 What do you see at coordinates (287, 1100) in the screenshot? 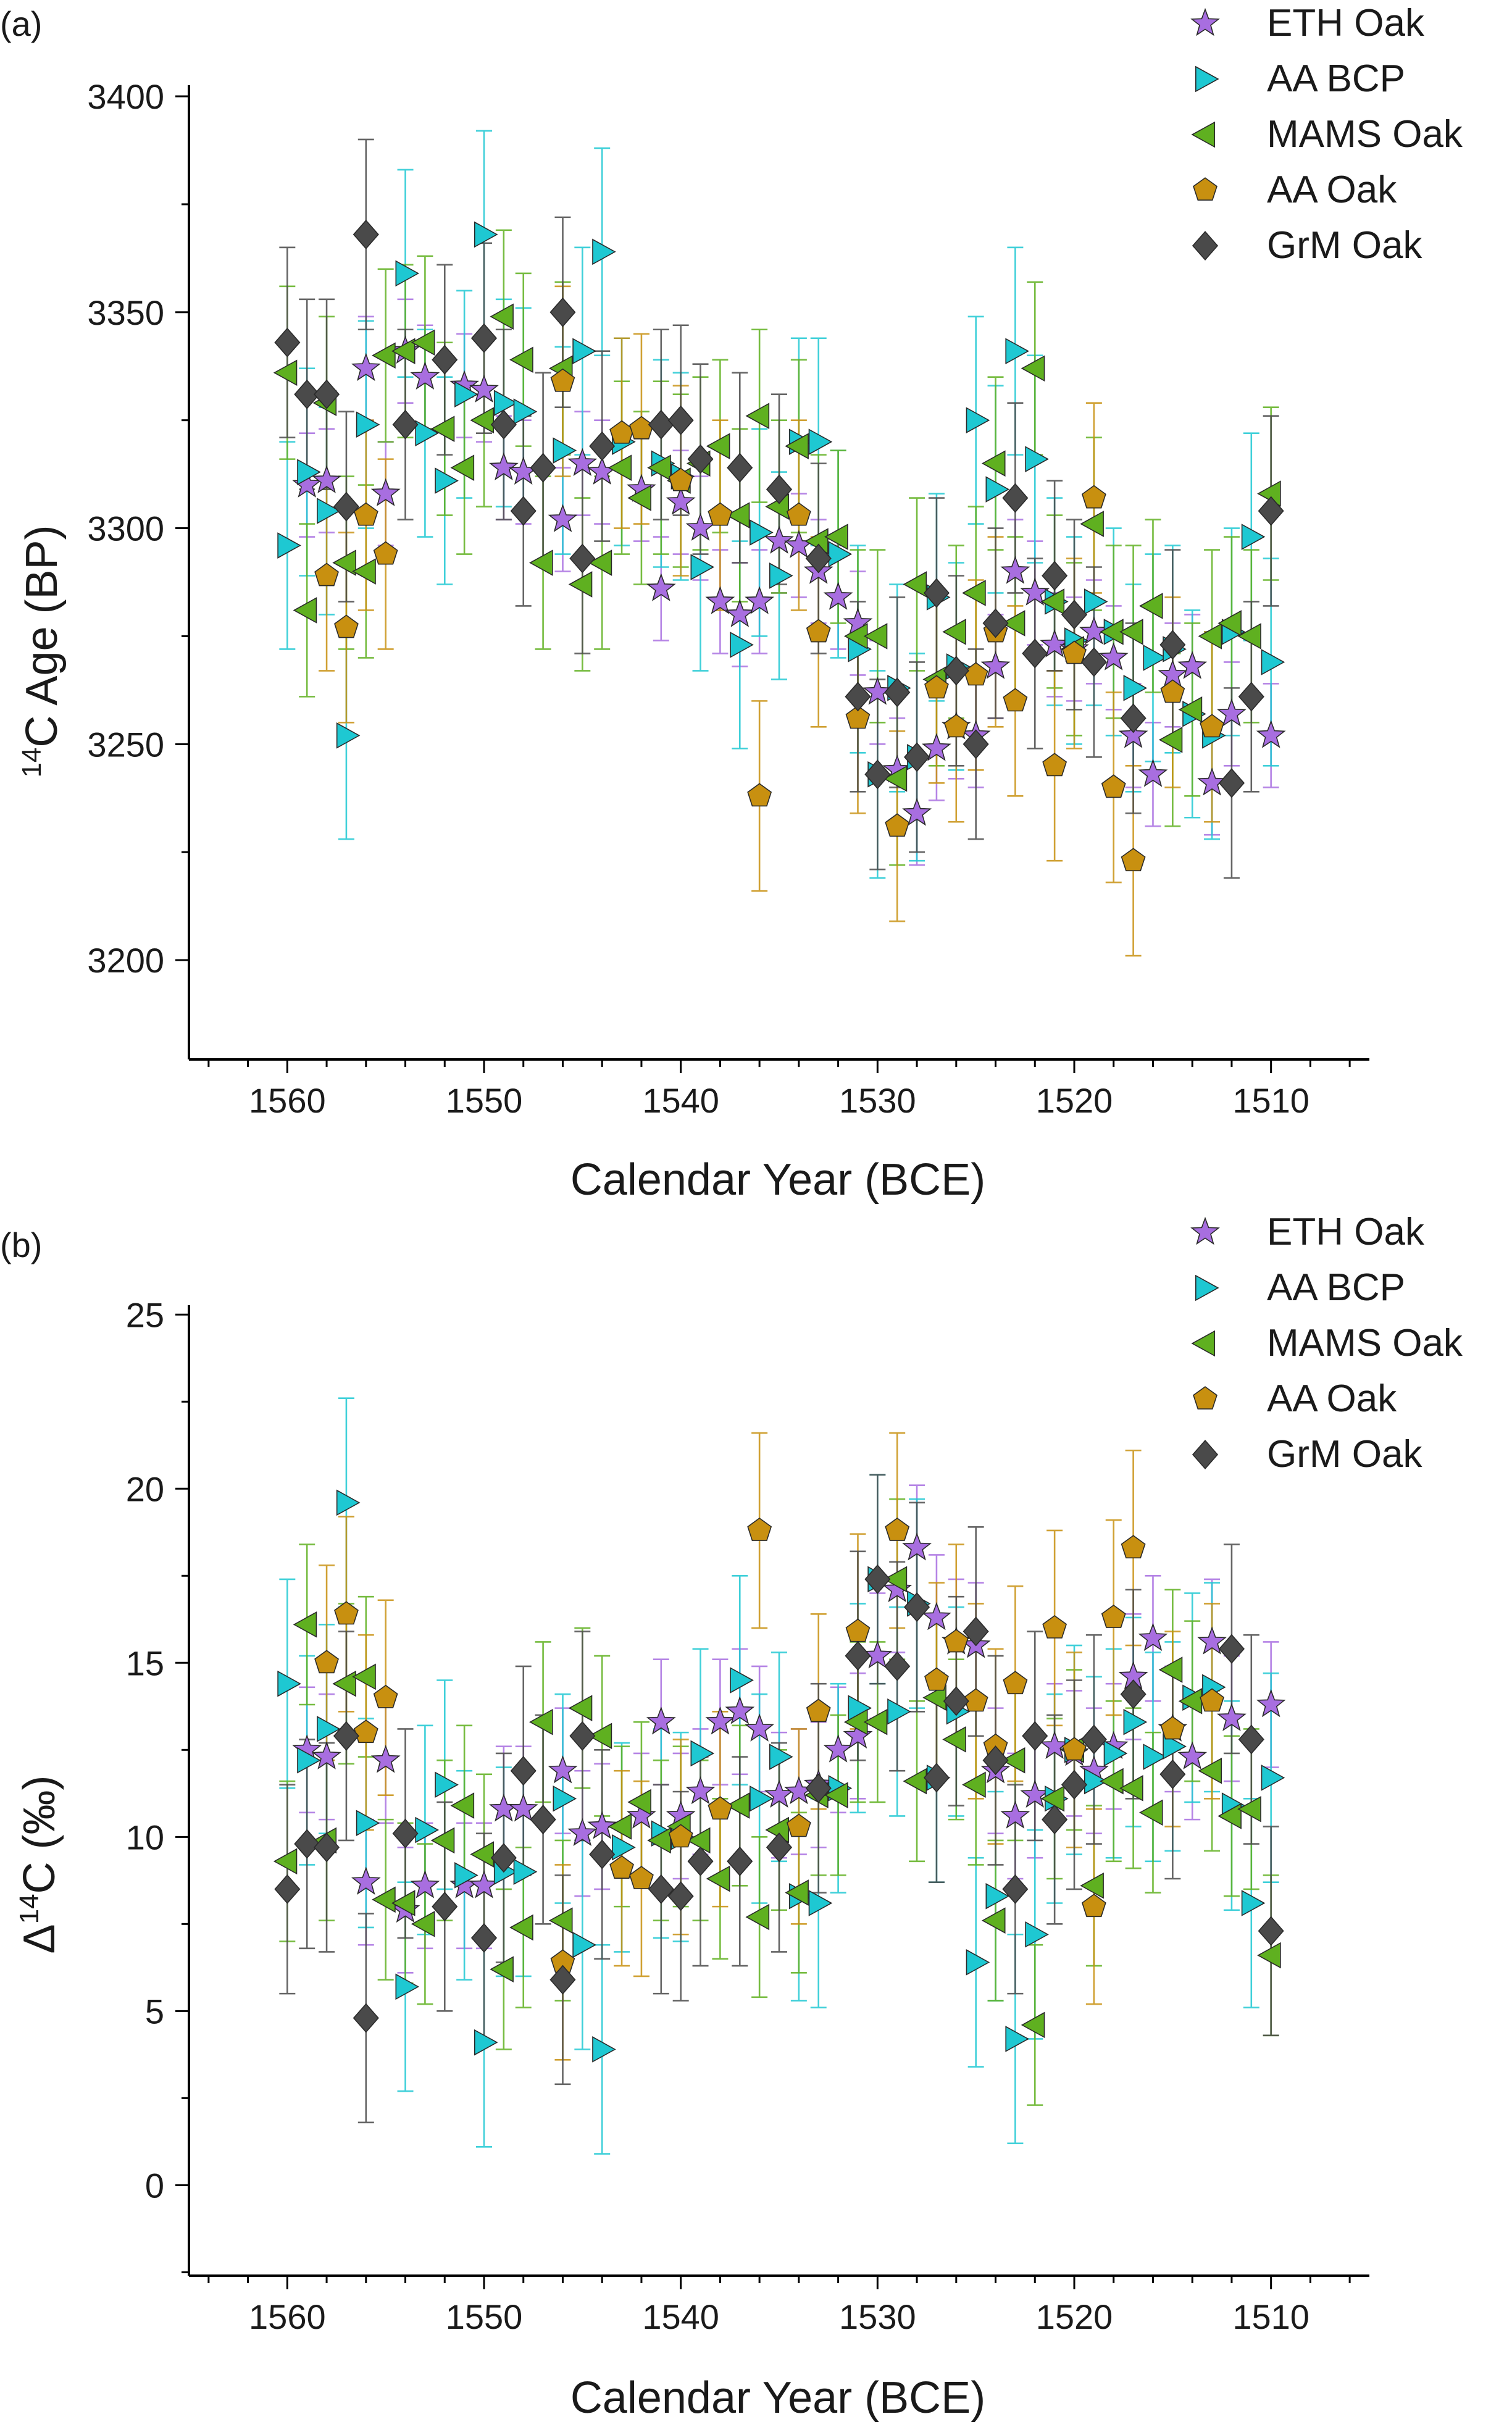
I see `x-tick-label-a-1560: 1560` at bounding box center [287, 1100].